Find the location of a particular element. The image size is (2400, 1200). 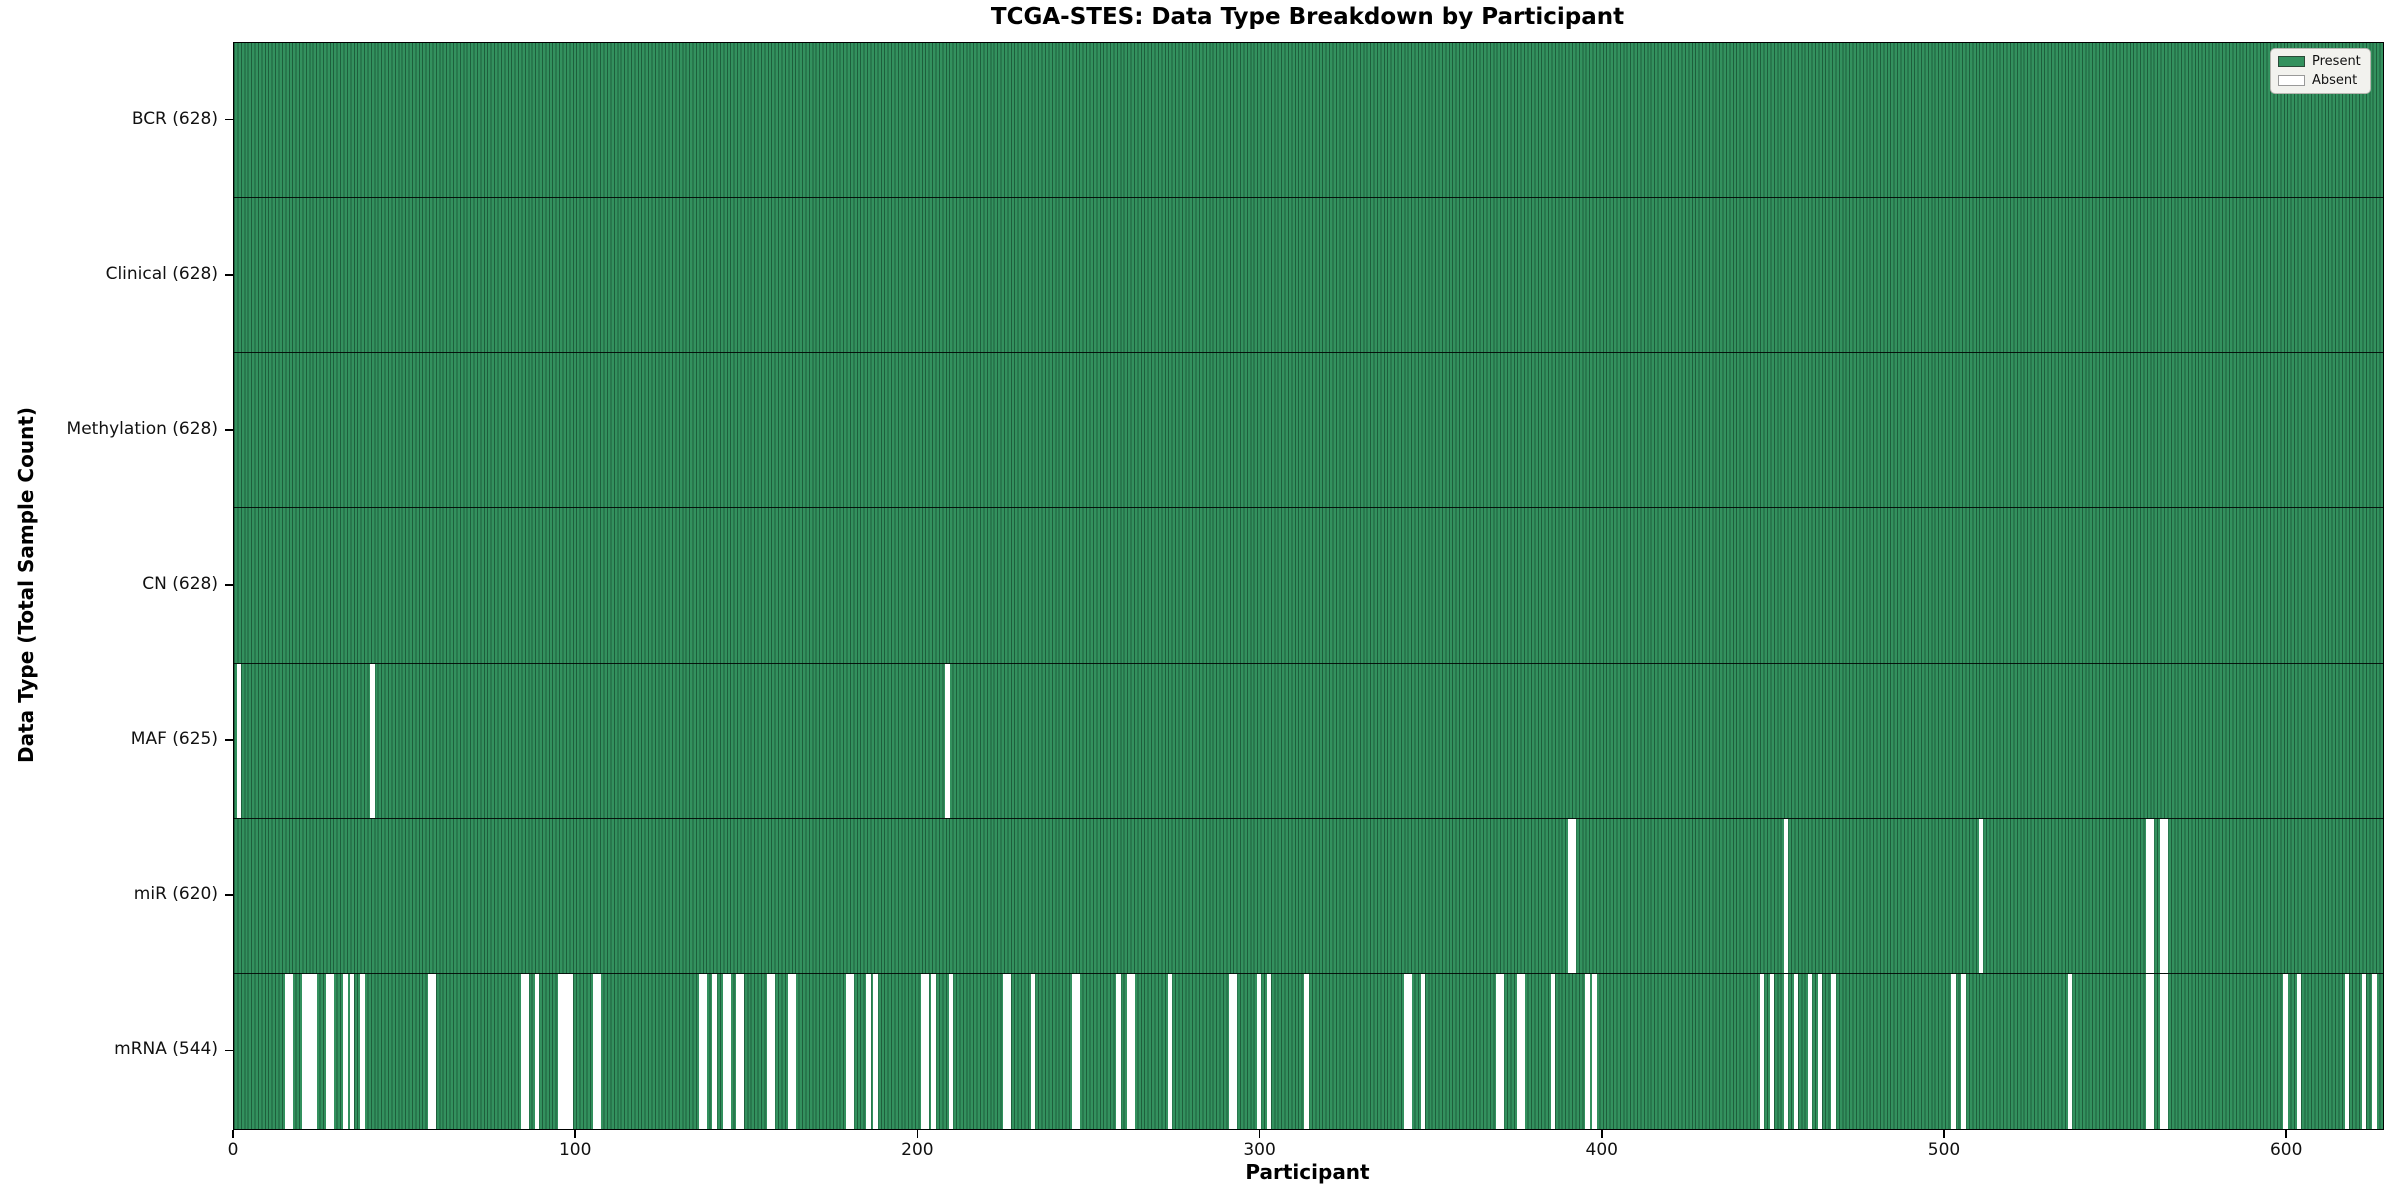

y-tick-label: BCR (628) is located at coordinates (174, 118).